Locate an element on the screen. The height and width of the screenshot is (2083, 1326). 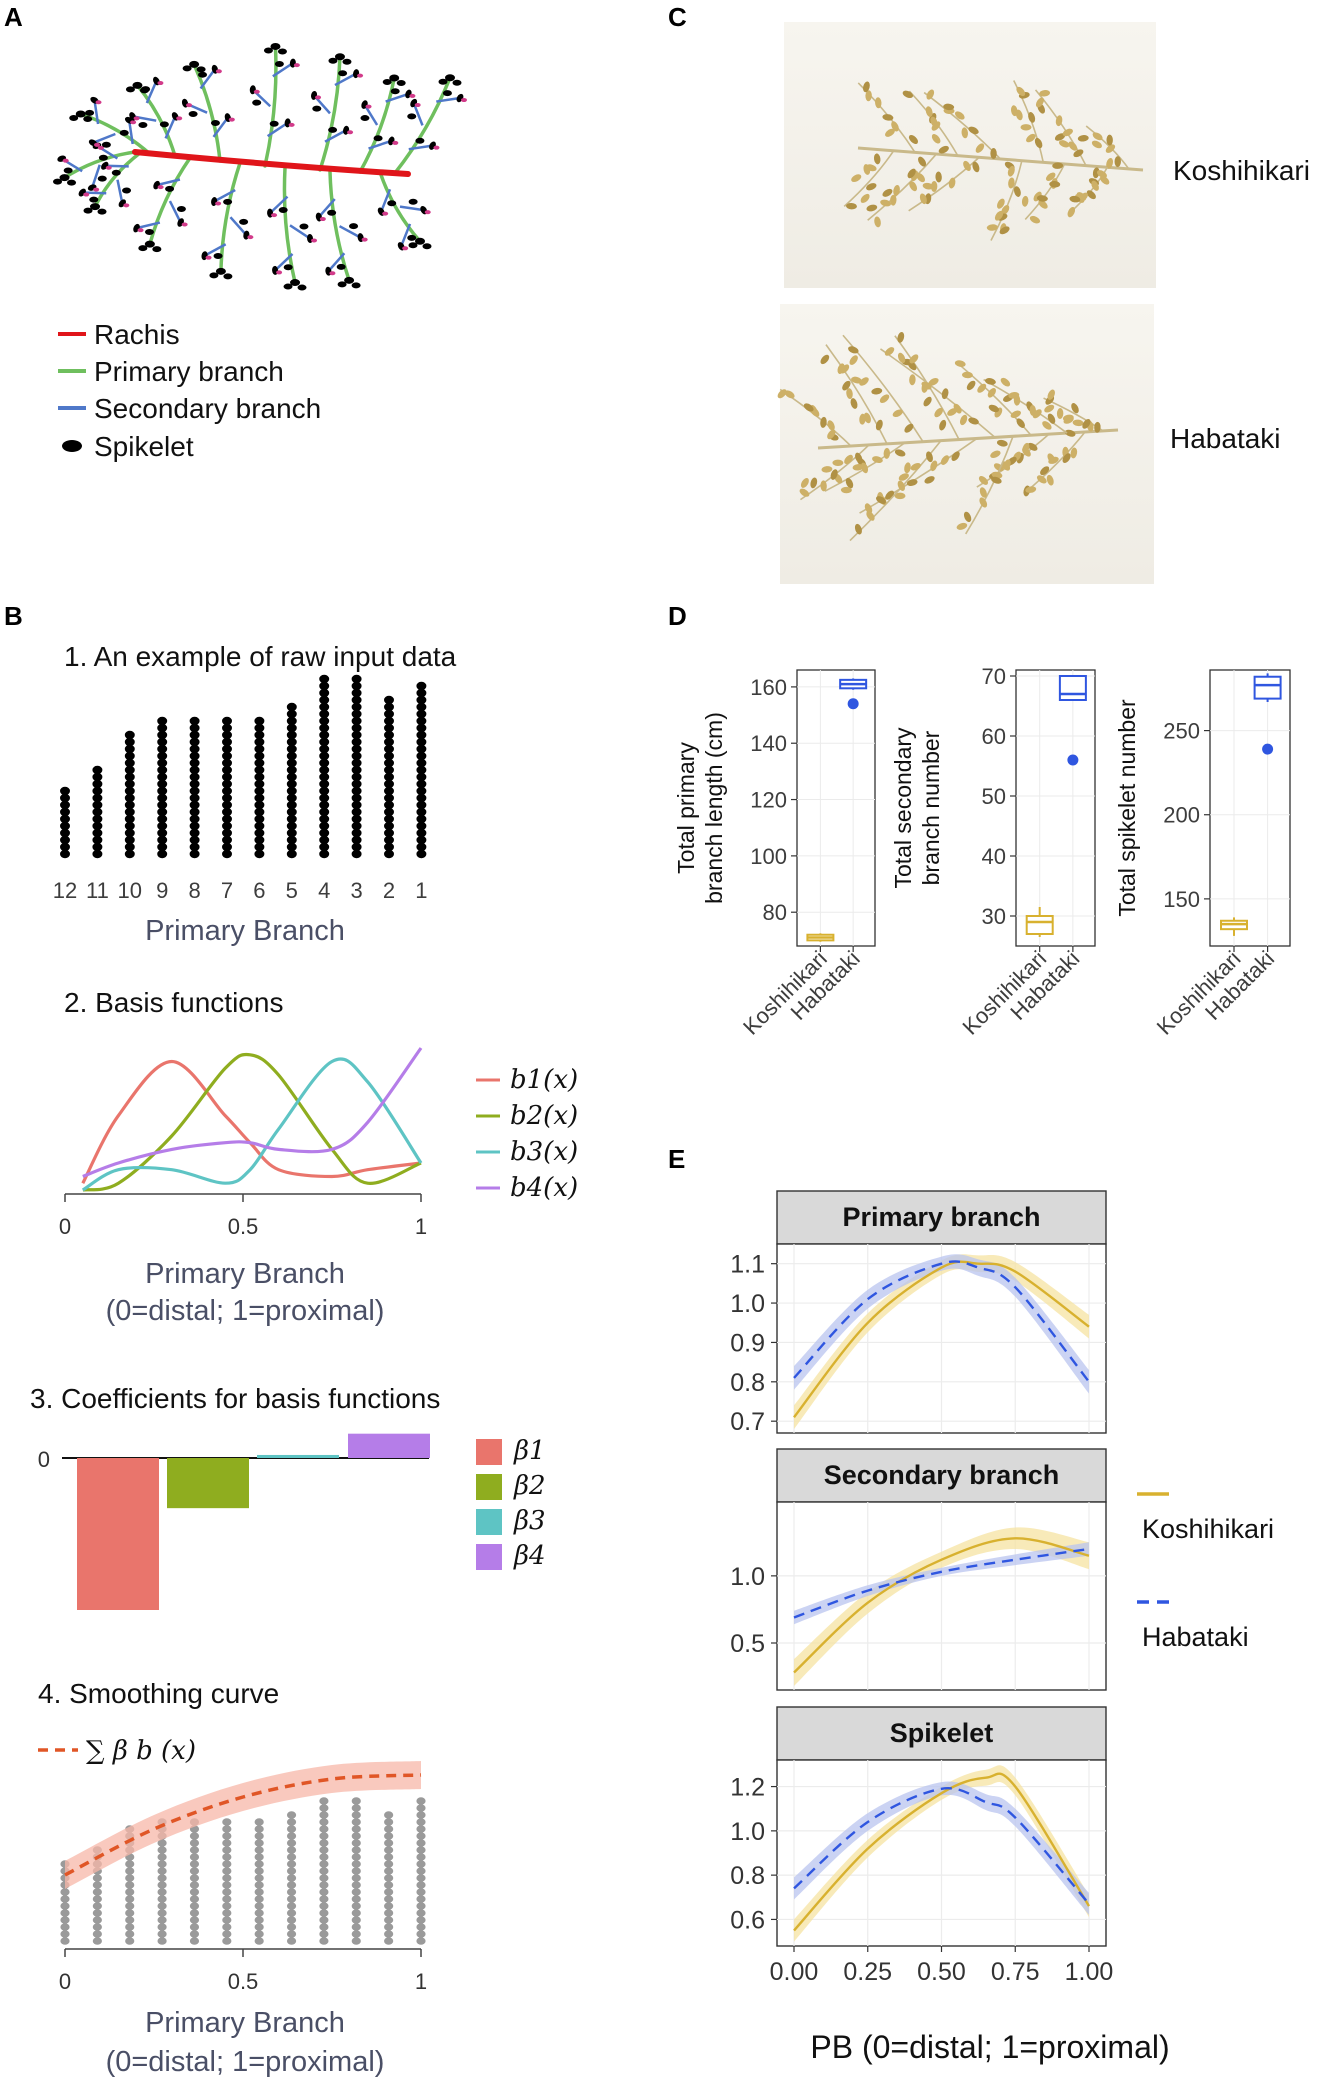
y-tick-label: 200 is located at coordinates (1181, 815).